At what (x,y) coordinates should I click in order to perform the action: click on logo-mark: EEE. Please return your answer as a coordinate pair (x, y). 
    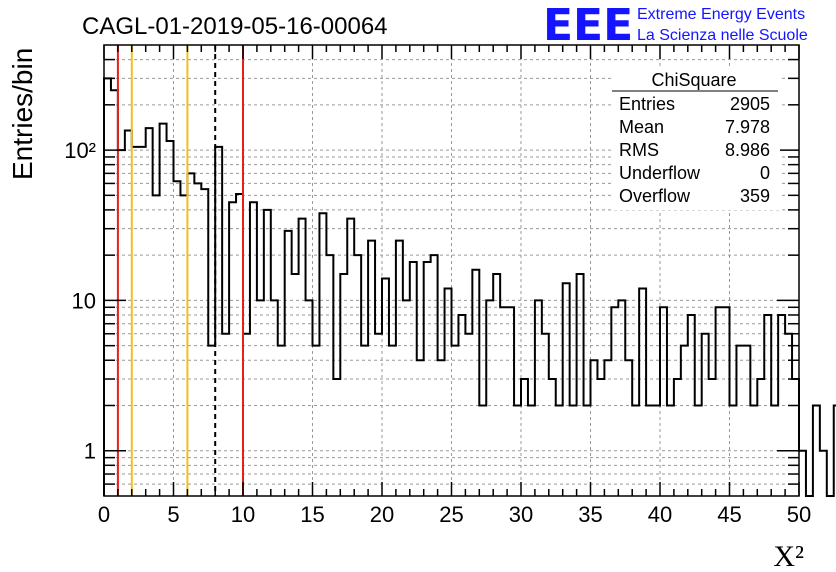
    Looking at the image, I should click on (588, 25).